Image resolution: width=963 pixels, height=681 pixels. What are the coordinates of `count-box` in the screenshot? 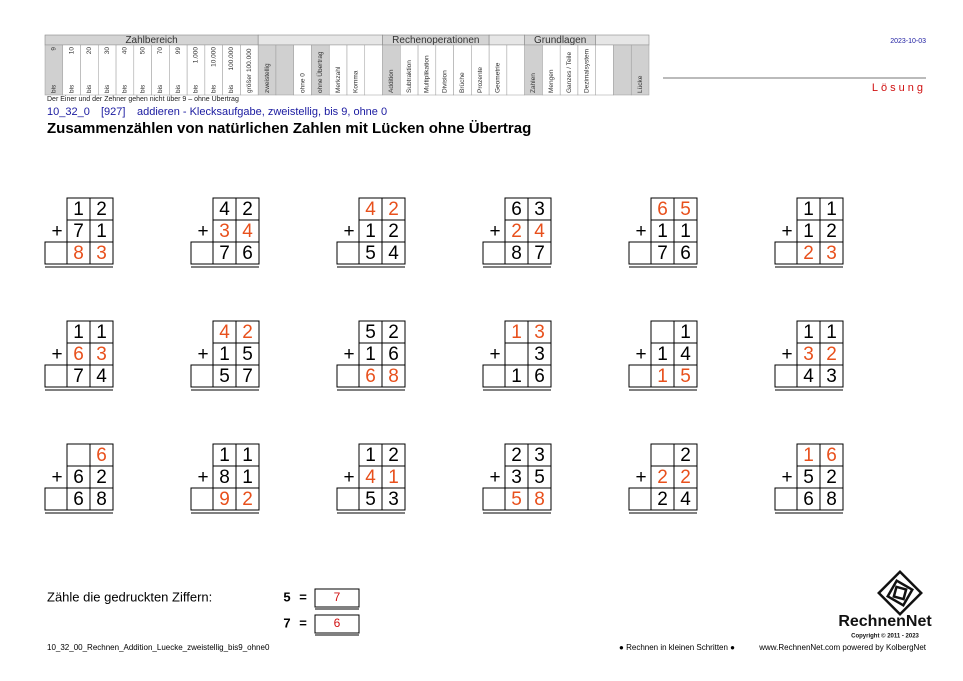 It's located at (337, 598).